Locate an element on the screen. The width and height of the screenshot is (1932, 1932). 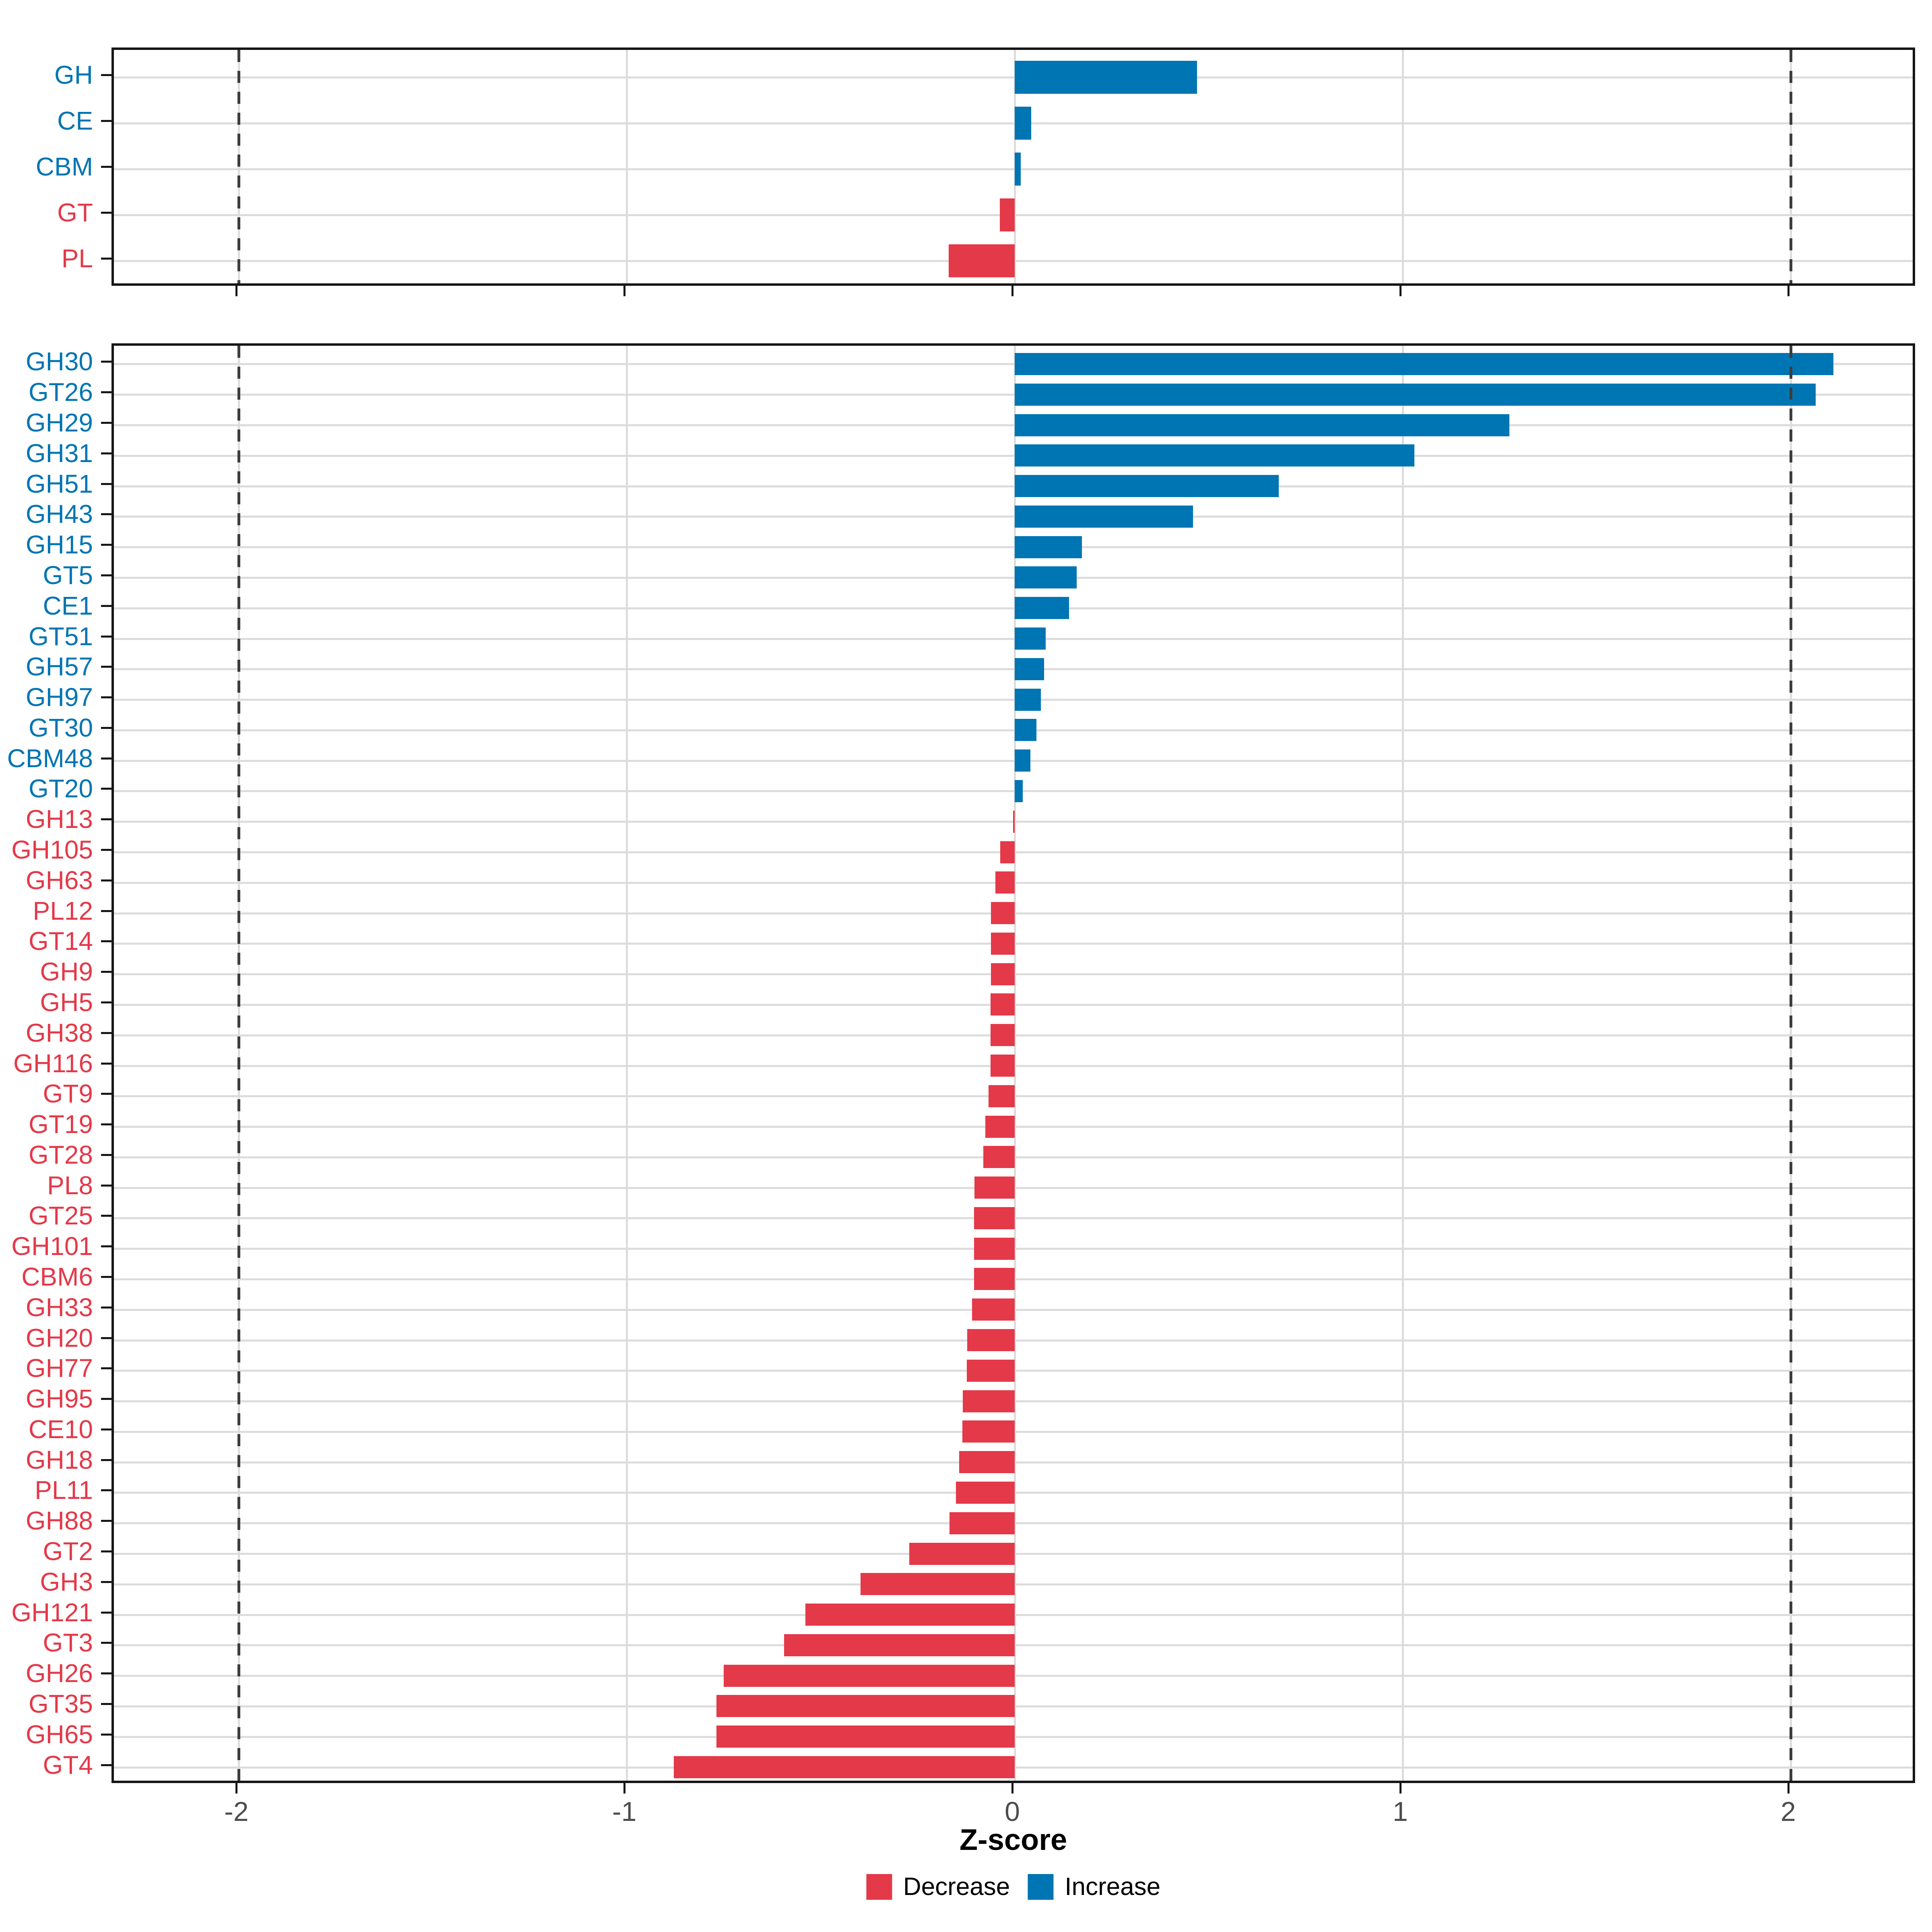
bar-GT26 is located at coordinates (1415, 394).